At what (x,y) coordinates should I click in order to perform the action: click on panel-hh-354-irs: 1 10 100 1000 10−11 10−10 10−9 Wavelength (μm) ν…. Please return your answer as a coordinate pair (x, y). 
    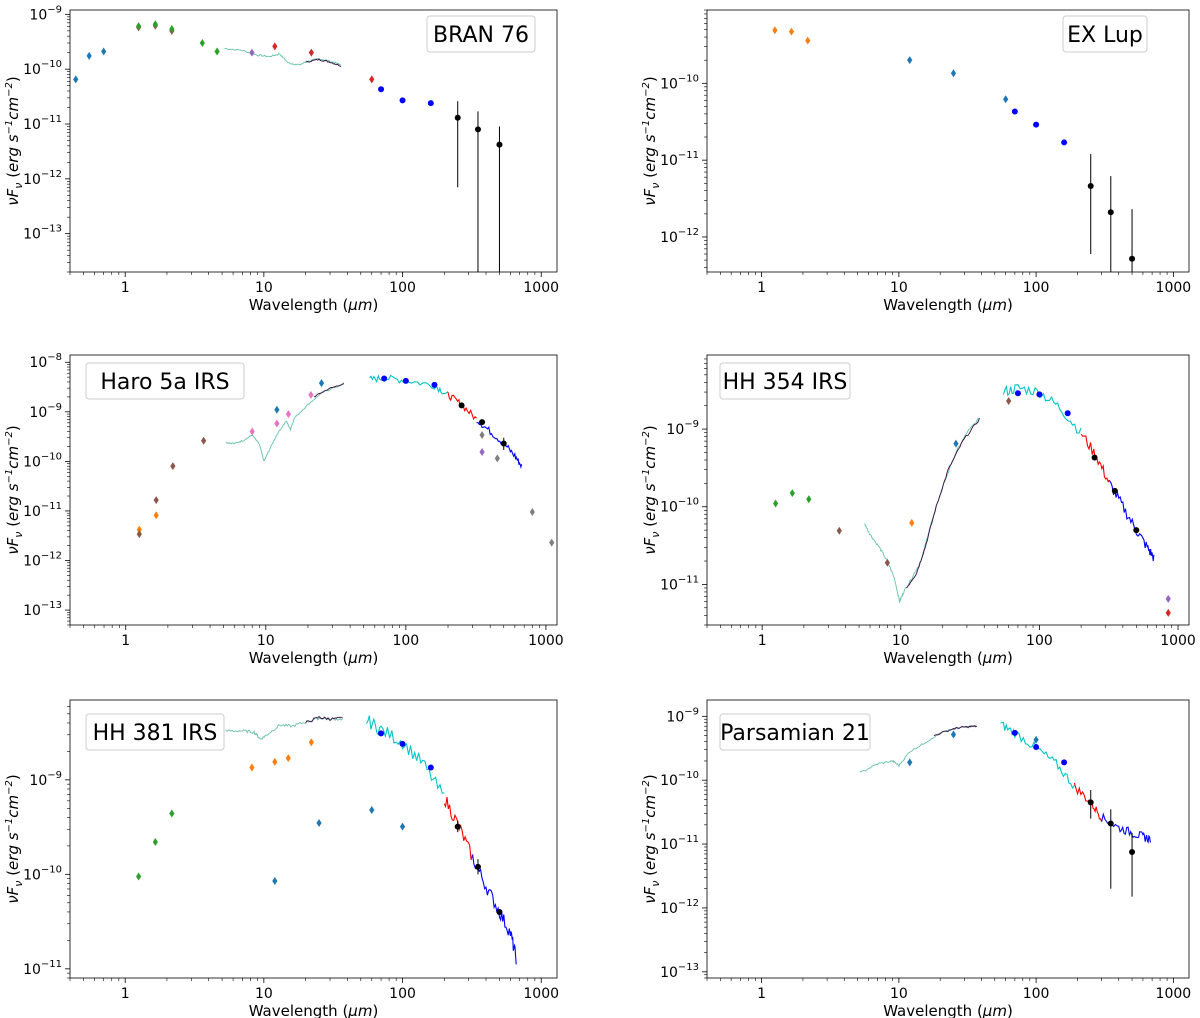
    Looking at the image, I should click on (918, 510).